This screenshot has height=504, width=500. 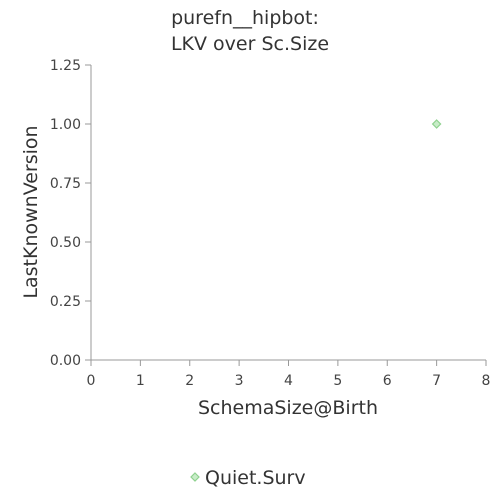 What do you see at coordinates (65, 361) in the screenshot?
I see `y-tick-label: 0.00` at bounding box center [65, 361].